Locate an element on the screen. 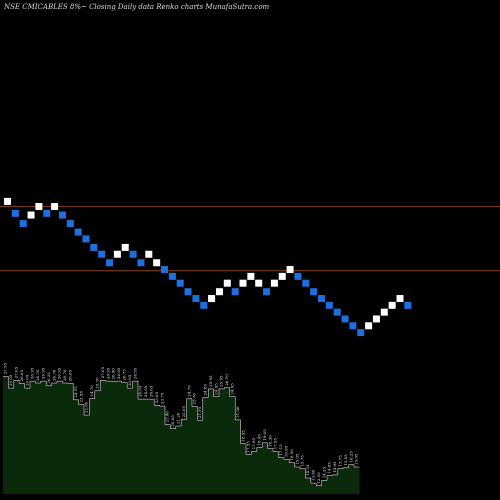 The width and height of the screenshot is (500, 500). price-label-15: 22.60 is located at coordinates (86, 407).